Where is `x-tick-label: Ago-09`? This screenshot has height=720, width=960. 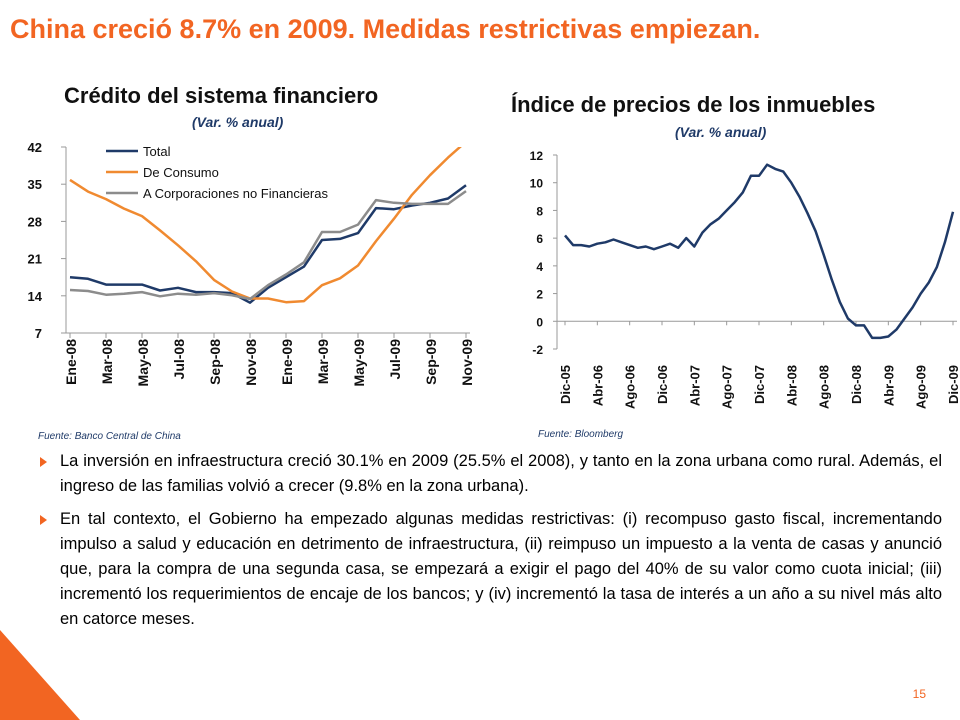 x-tick-label: Ago-09 is located at coordinates (921, 387).